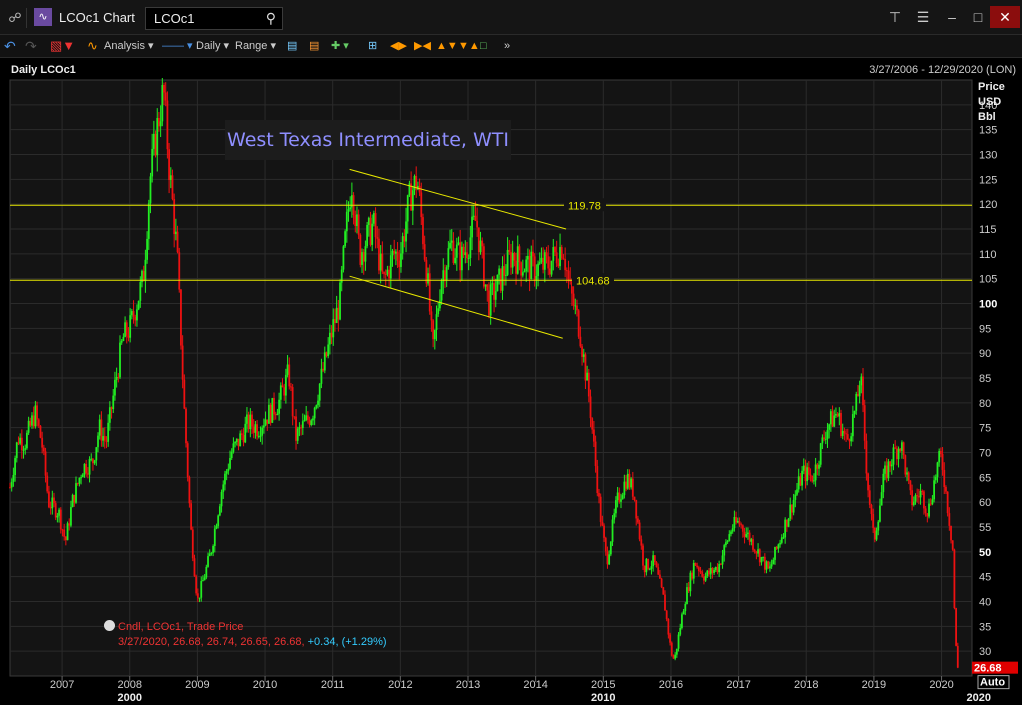 Image resolution: width=1022 pixels, height=705 pixels. What do you see at coordinates (988, 305) in the screenshot?
I see `y-tick-label: 100` at bounding box center [988, 305].